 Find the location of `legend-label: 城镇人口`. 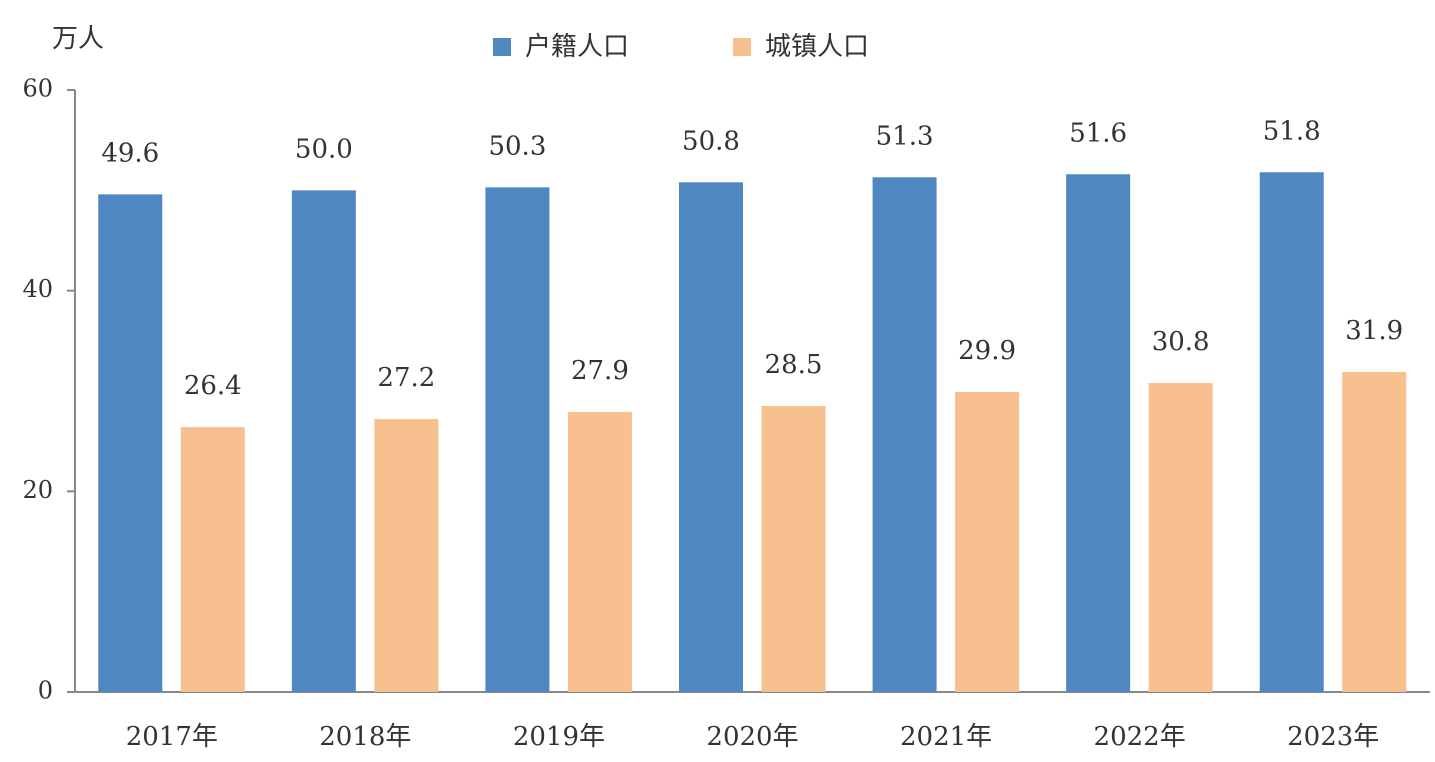

legend-label: 城镇人口 is located at coordinates (817, 47).